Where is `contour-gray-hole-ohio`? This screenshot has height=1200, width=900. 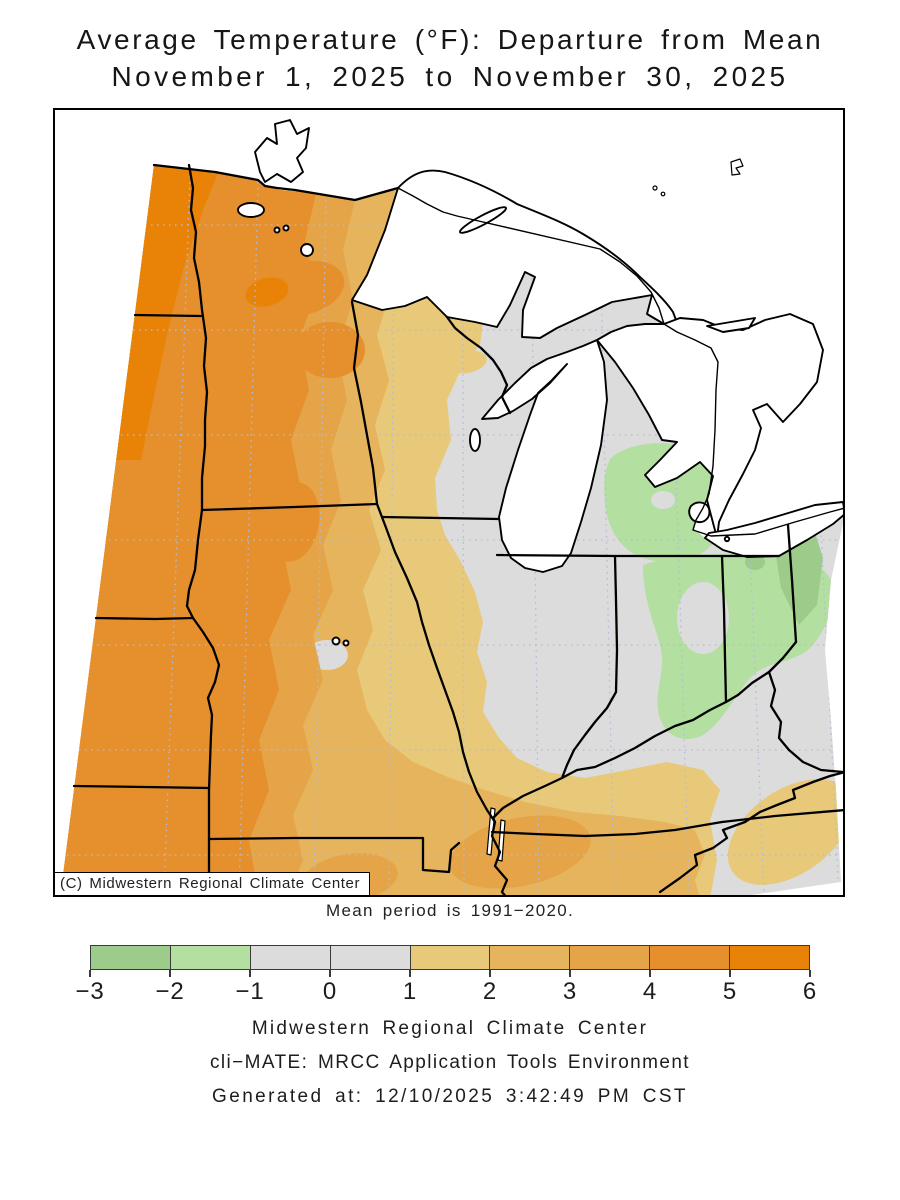 contour-gray-hole-ohio is located at coordinates (703, 618).